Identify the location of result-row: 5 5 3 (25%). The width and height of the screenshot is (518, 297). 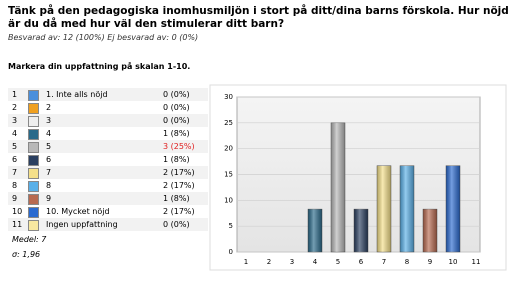
(108, 146).